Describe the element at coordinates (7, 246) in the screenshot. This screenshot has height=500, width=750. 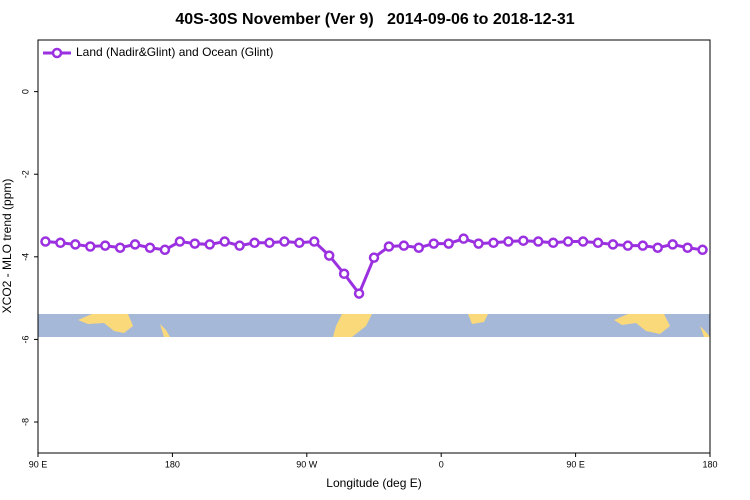
I see `y-axis-label: XCO2 - MLO trend (ppm)` at that location.